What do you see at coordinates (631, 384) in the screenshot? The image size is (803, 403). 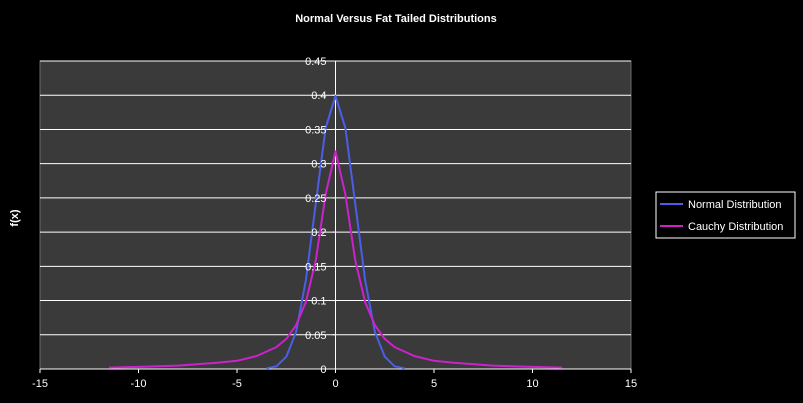 I see `x-tick-label: 15` at bounding box center [631, 384].